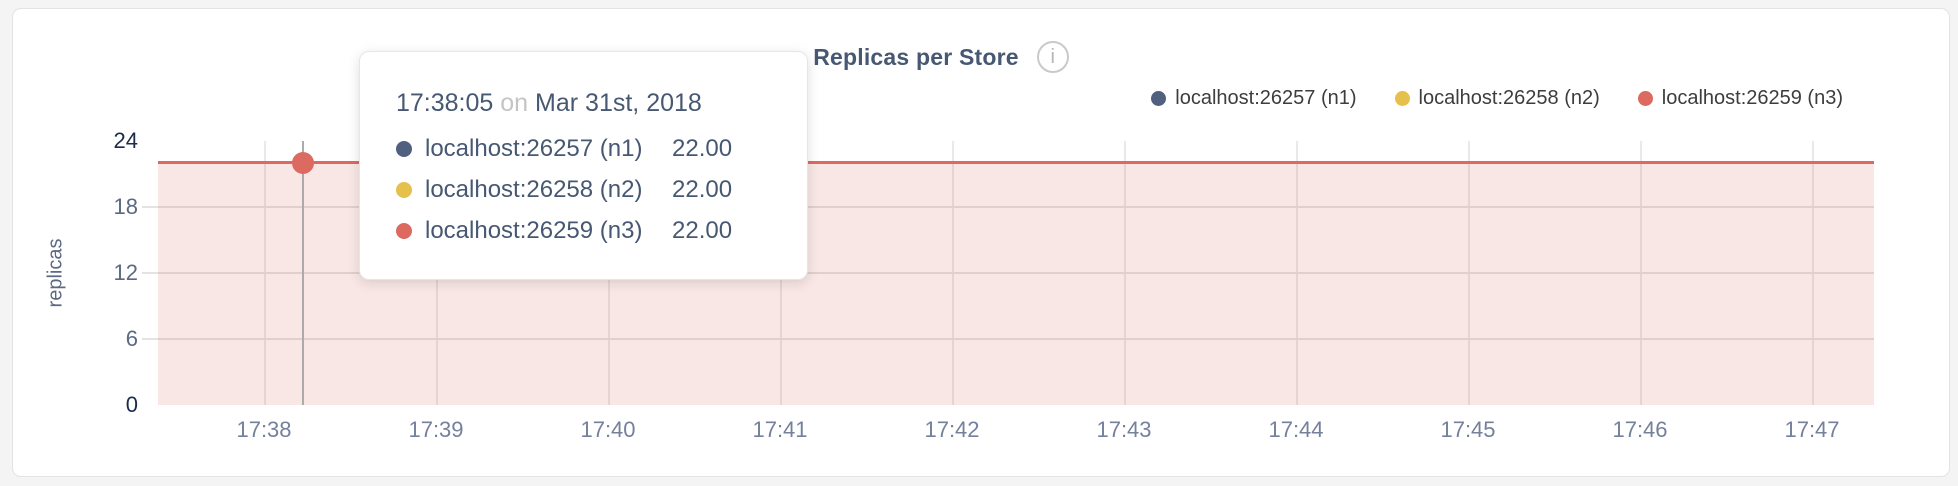 The height and width of the screenshot is (486, 1958). What do you see at coordinates (131, 404) in the screenshot?
I see `y-tick-0: 0` at bounding box center [131, 404].